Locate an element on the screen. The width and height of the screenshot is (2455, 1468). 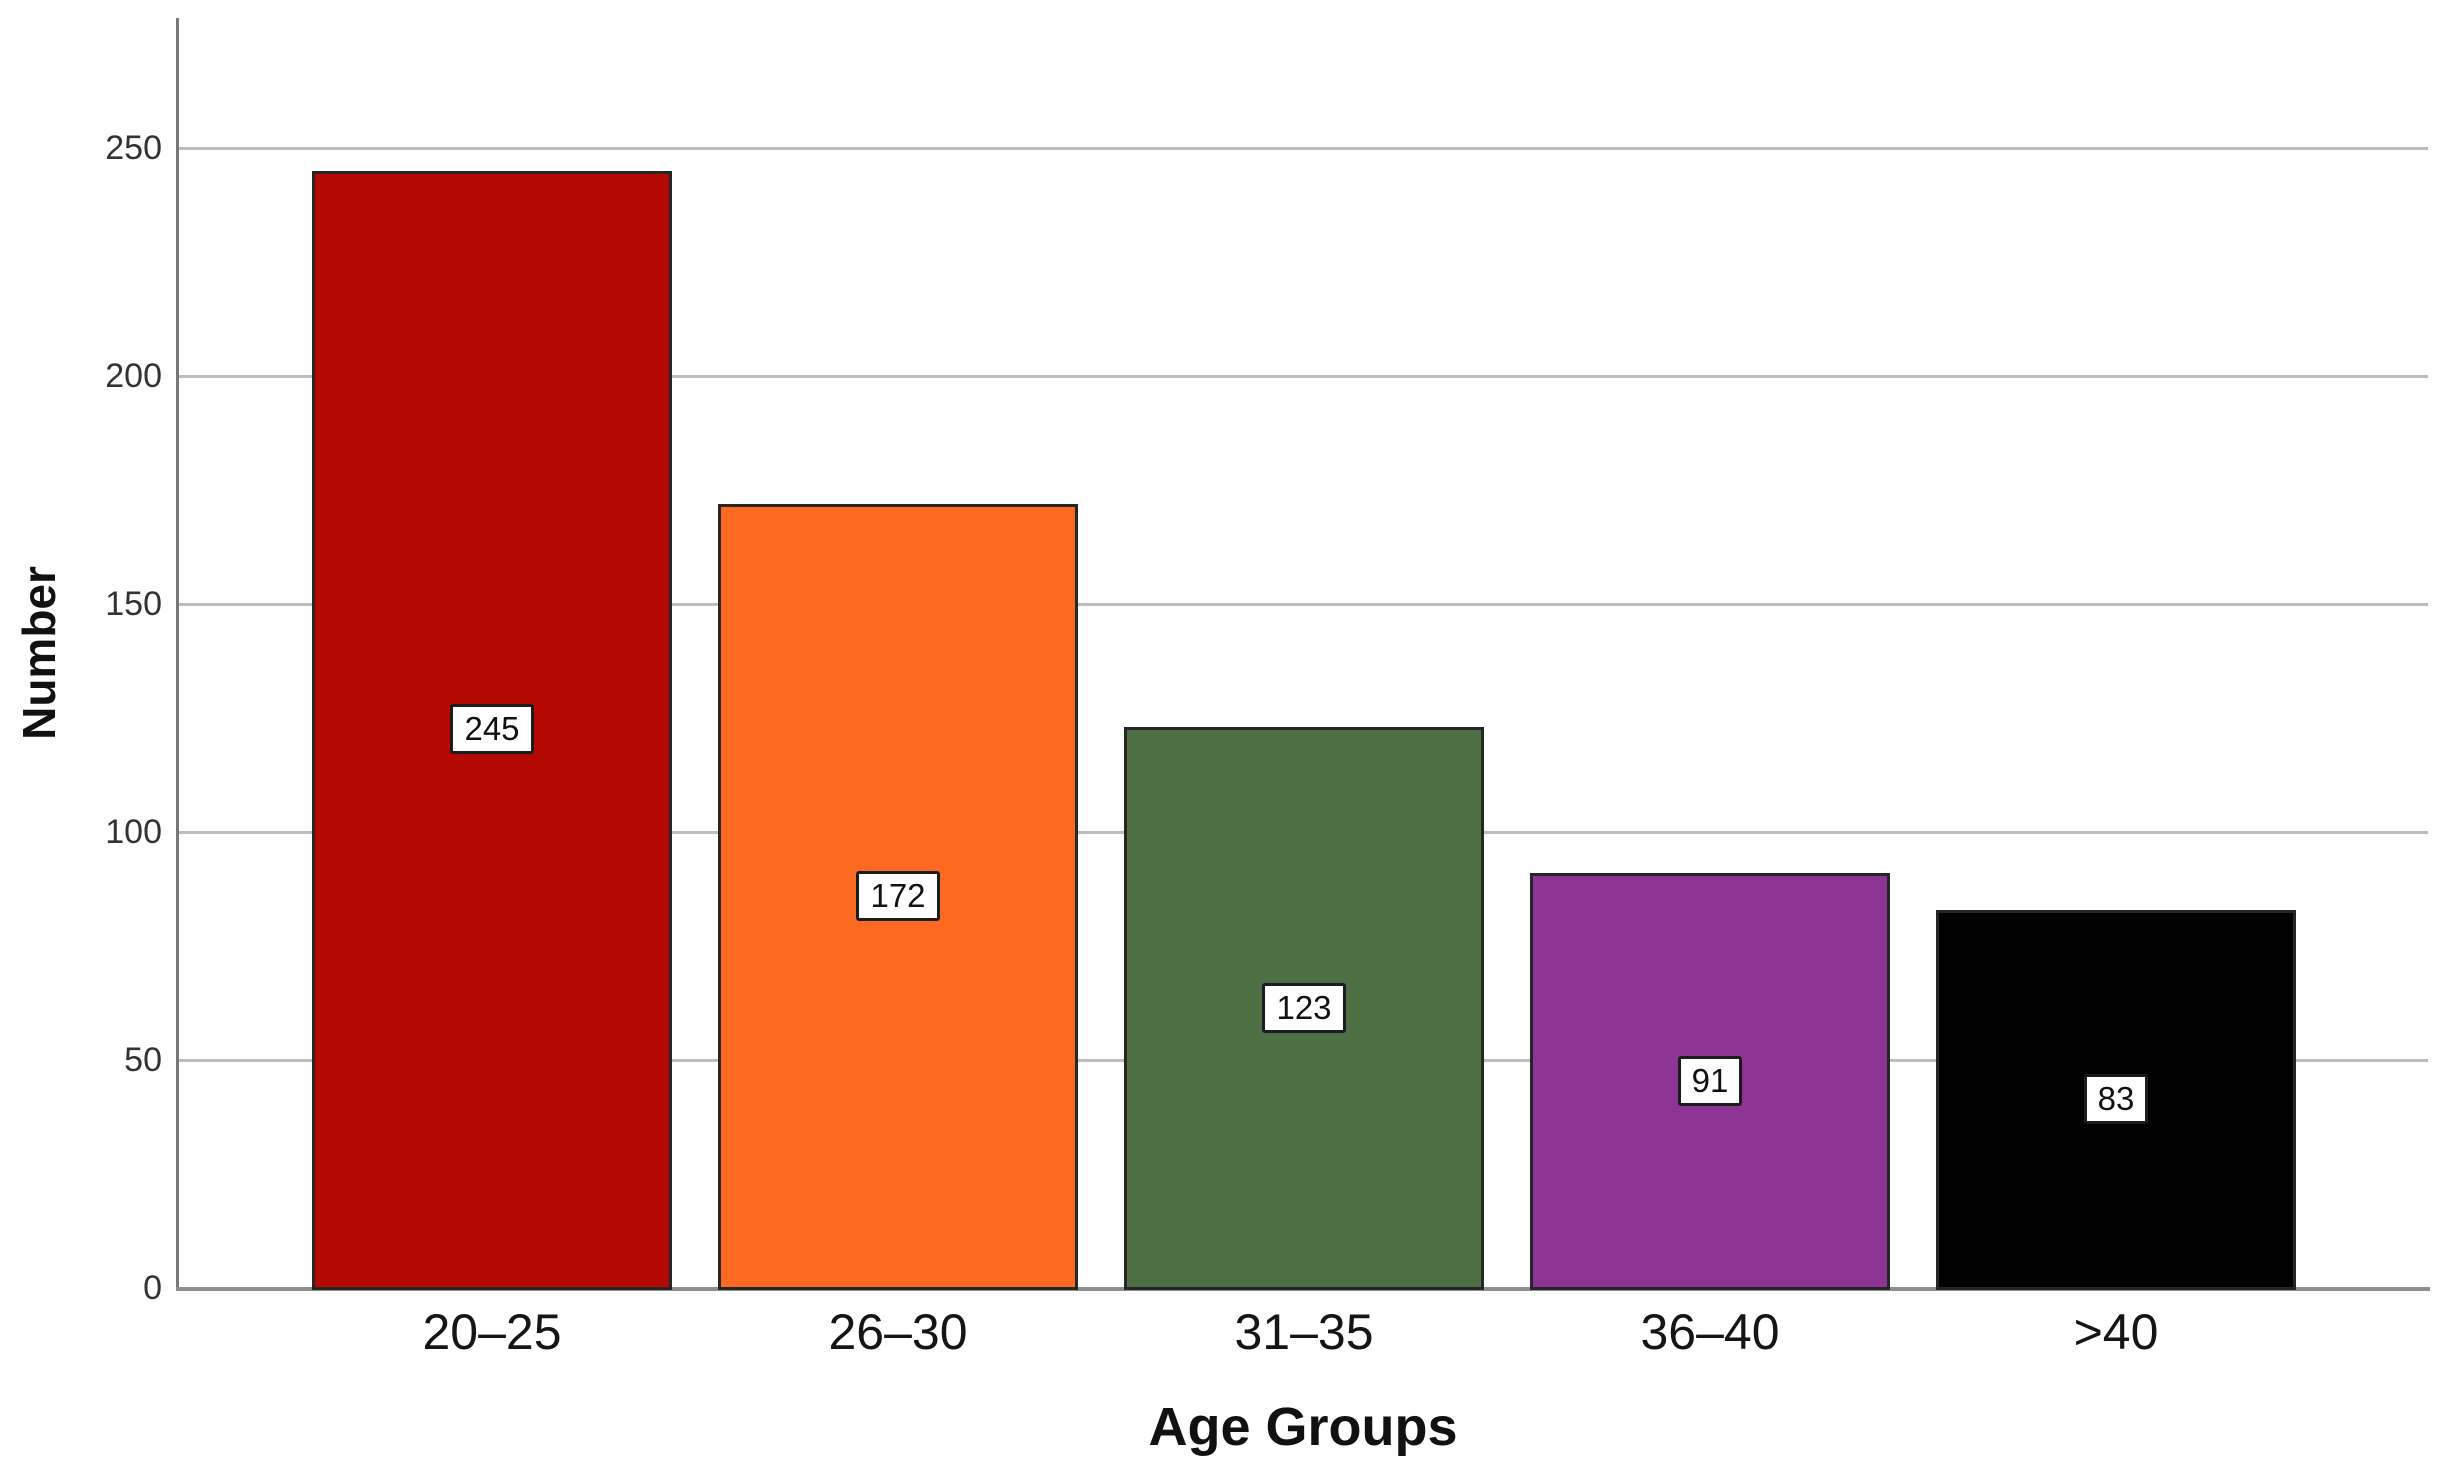
bar-value-text-20-25: 245 is located at coordinates (492, 729).